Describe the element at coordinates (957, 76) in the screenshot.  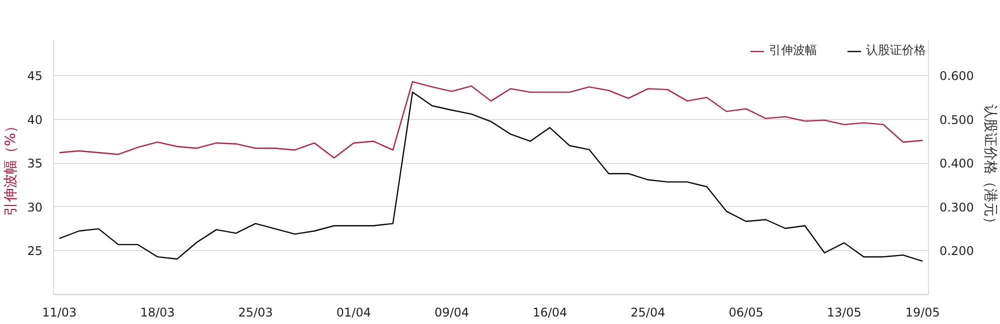
I see `y2-tick-label: 0.600` at that location.